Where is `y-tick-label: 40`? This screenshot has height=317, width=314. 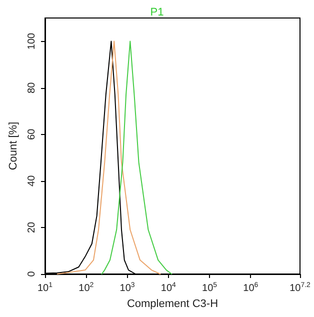
y-tick-label: 40 is located at coordinates (32, 180).